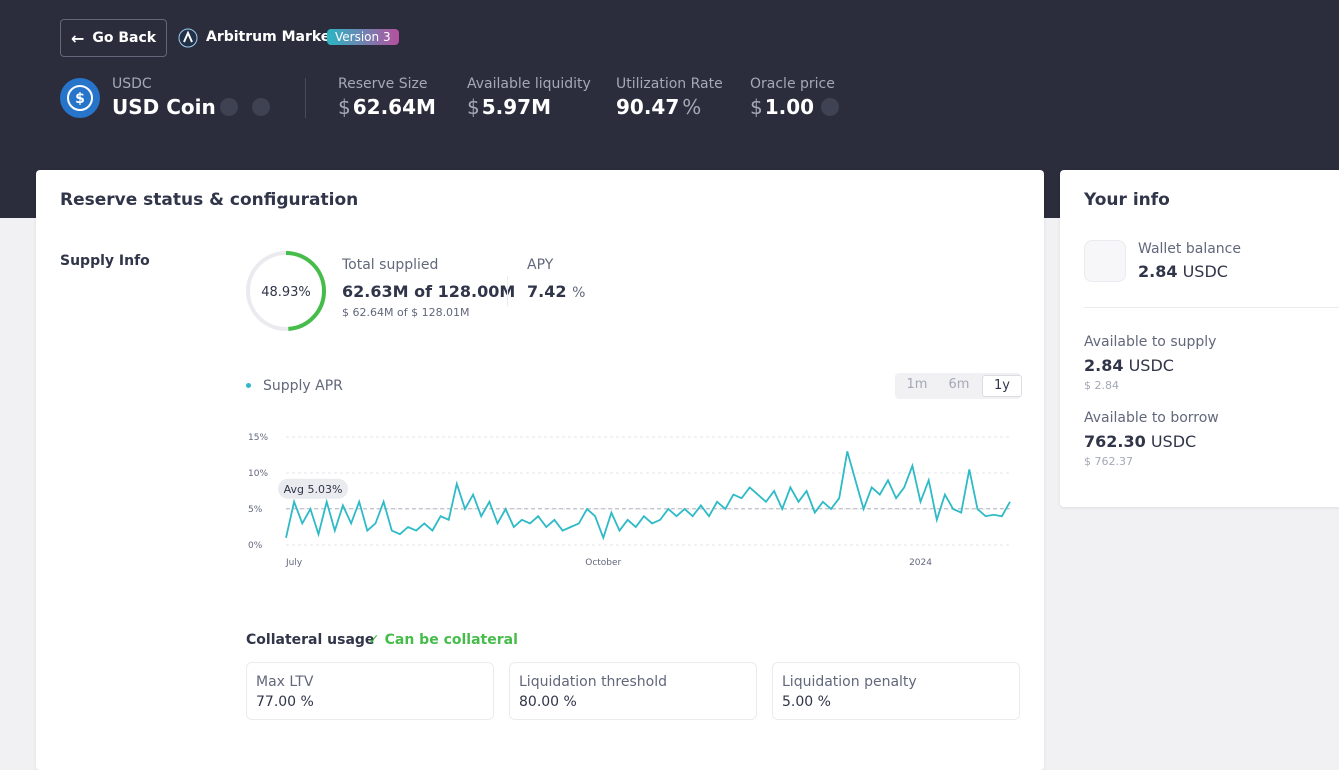  I want to click on x-tick-label: 2024, so click(920, 563).